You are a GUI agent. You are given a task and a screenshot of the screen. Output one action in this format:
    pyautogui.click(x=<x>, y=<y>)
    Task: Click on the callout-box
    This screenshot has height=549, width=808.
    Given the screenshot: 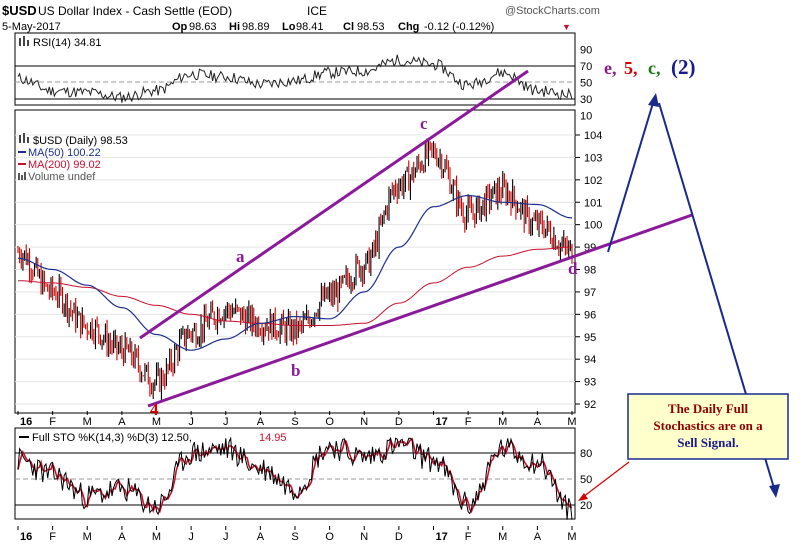 What is the action you would take?
    pyautogui.click(x=708, y=426)
    